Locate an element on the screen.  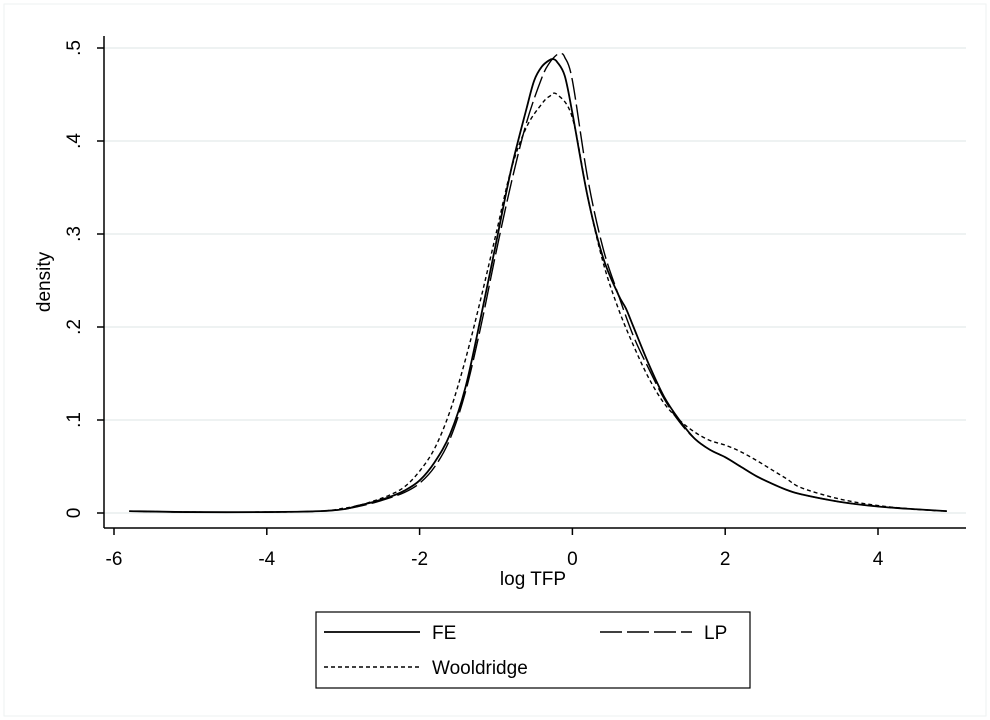
legend-label-fe: FE is located at coordinates (444, 633).